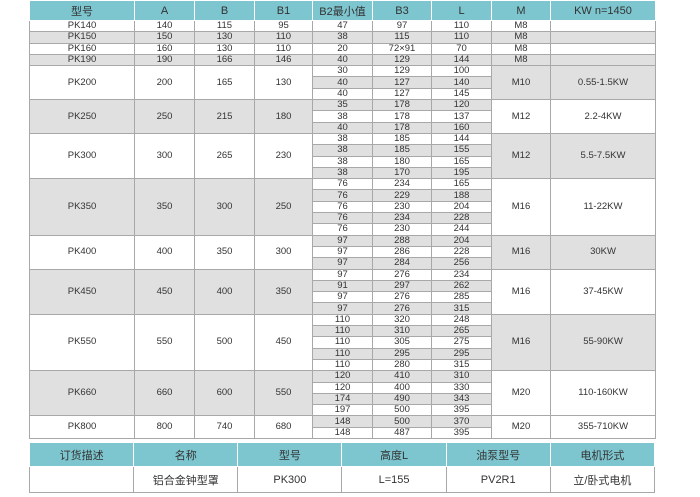 The height and width of the screenshot is (497, 700). Describe the element at coordinates (164, 37) in the screenshot. I see `a-cell: 150` at that location.